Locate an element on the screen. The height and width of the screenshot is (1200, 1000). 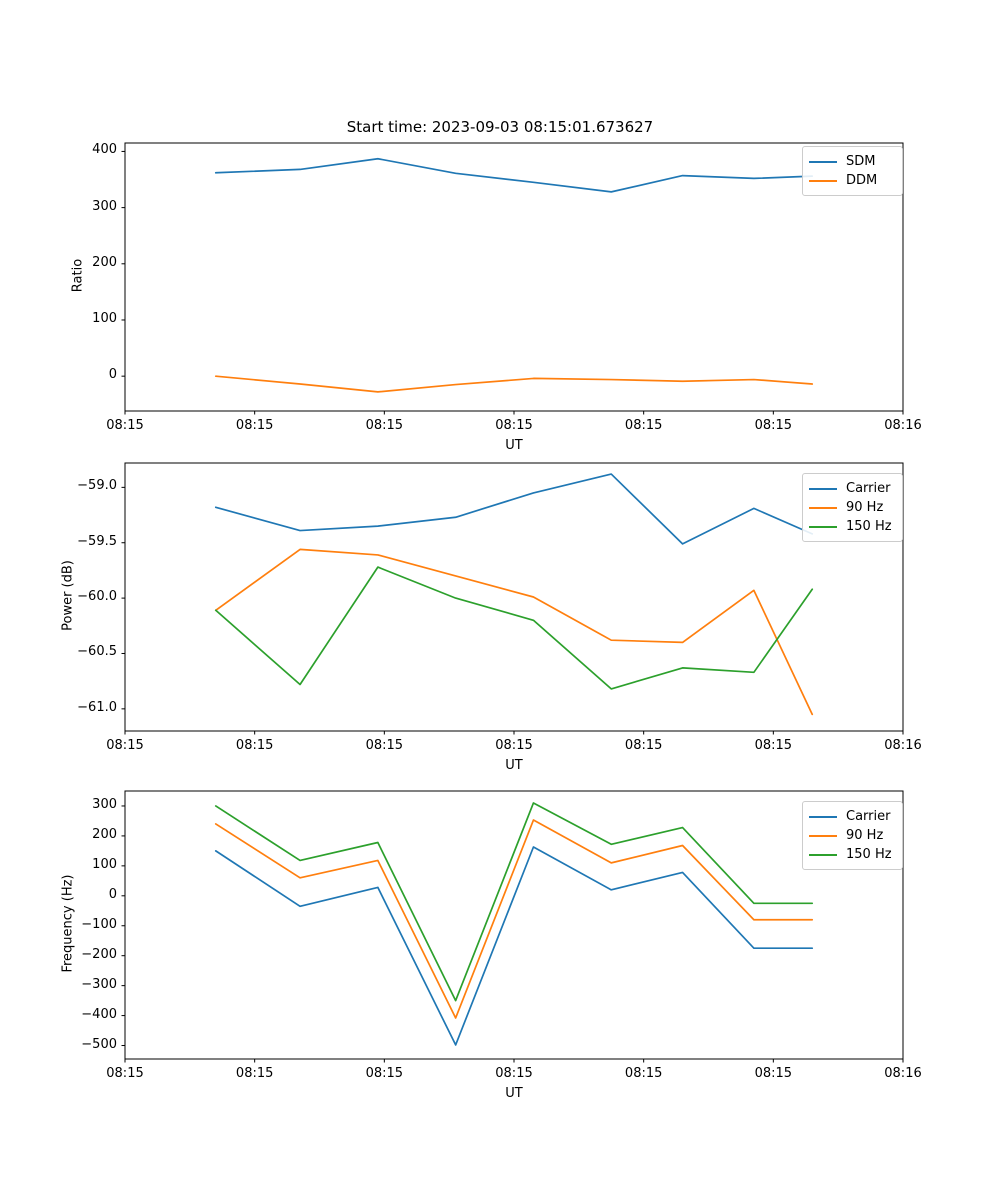
y-tick-label: −59.0 is located at coordinates (97, 486).